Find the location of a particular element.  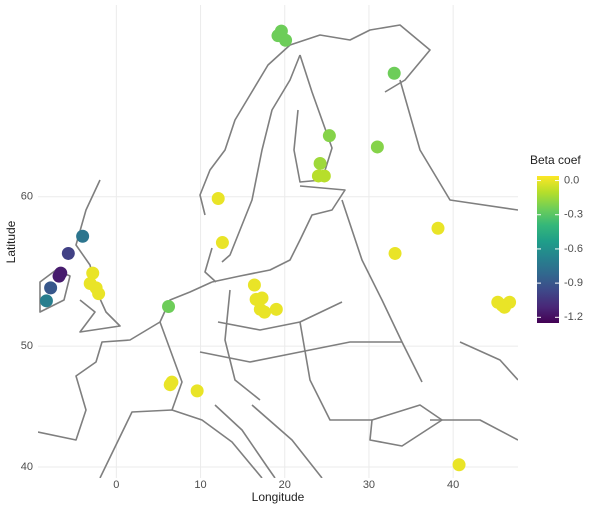

y-tick-label: 40 is located at coordinates (27, 467).